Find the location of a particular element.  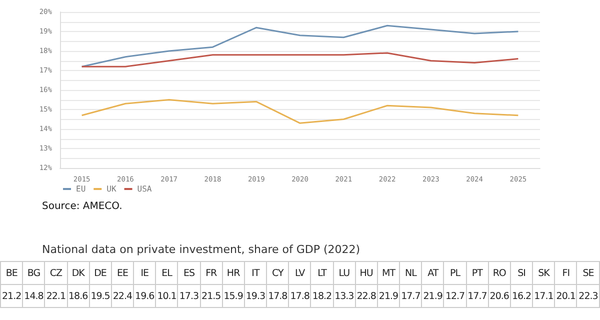

category-label: IE is located at coordinates (145, 273).